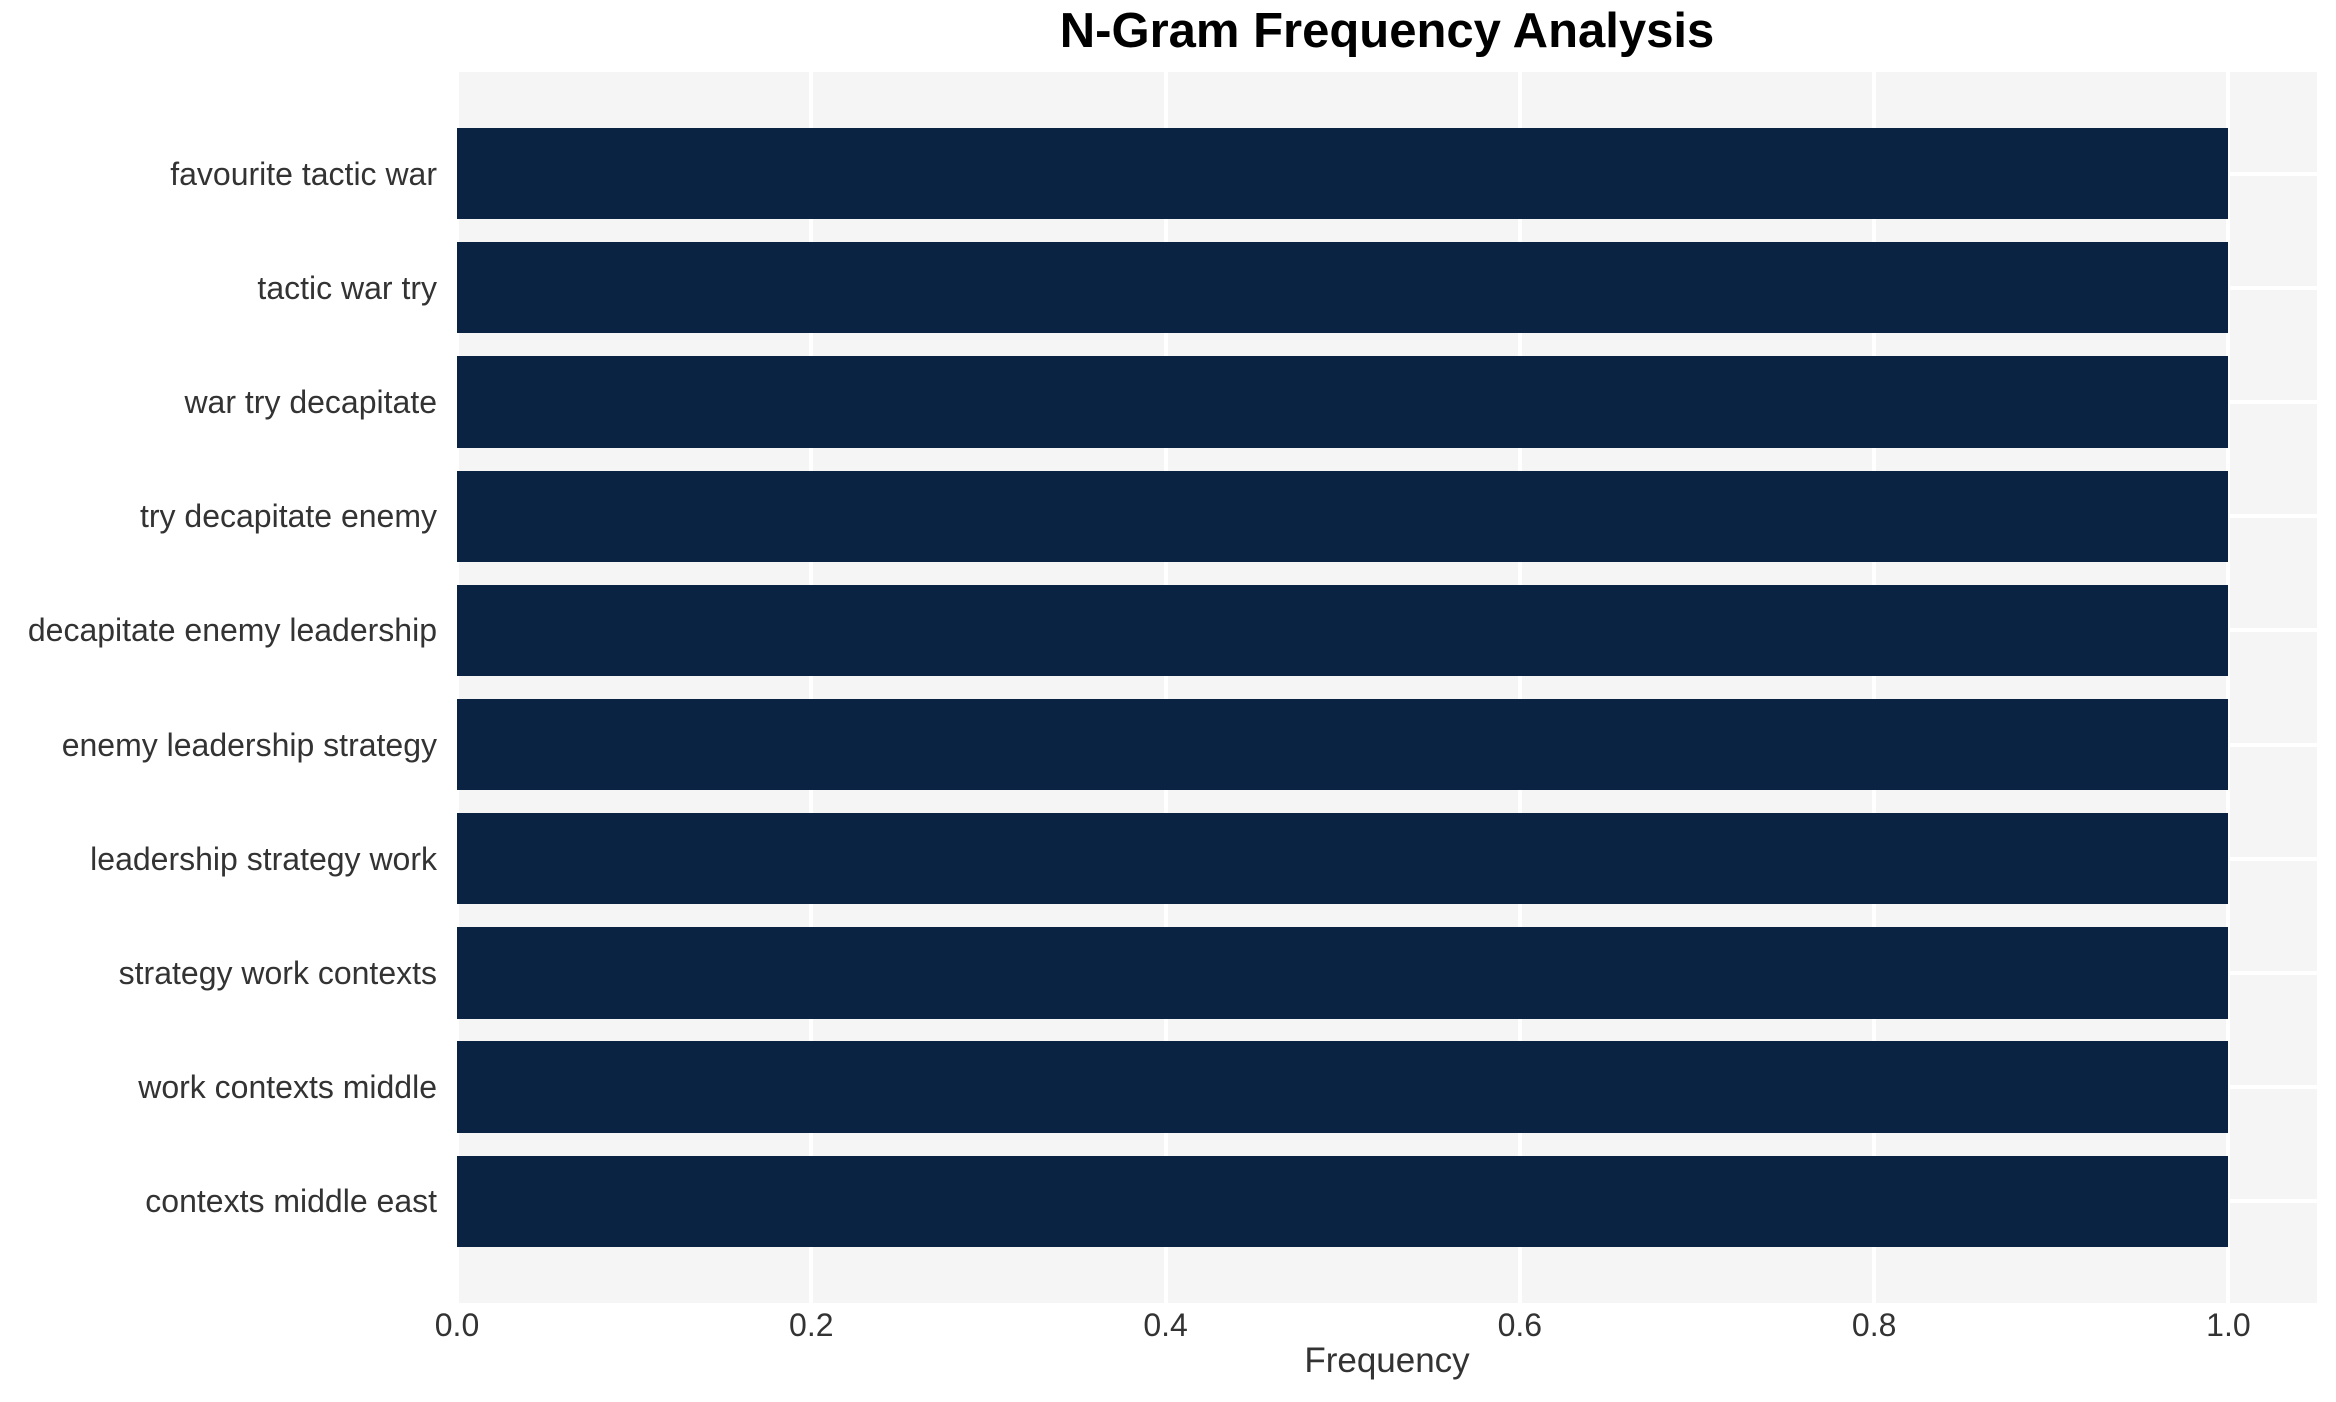  Describe the element at coordinates (1376, 1328) in the screenshot. I see `x-axis-tick-labels: 0.0 0.2 0.4 0.6 0.8 1.0` at that location.